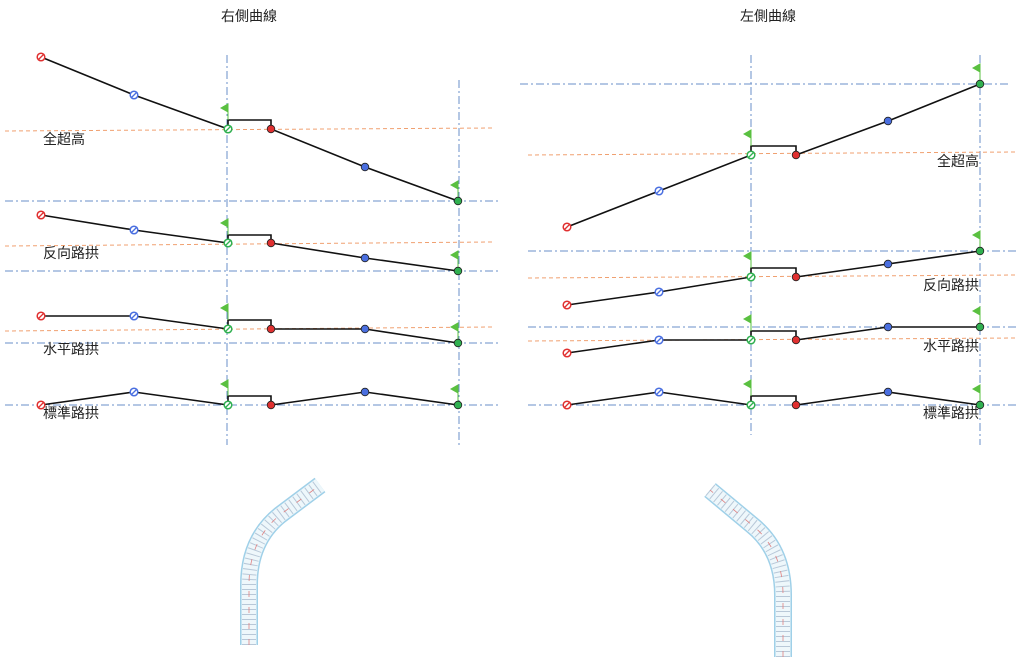 Image resolution: width=1024 pixels, height=672 pixels. What do you see at coordinates (249, 17) in the screenshot?
I see `panel-title: 右側曲線` at bounding box center [249, 17].